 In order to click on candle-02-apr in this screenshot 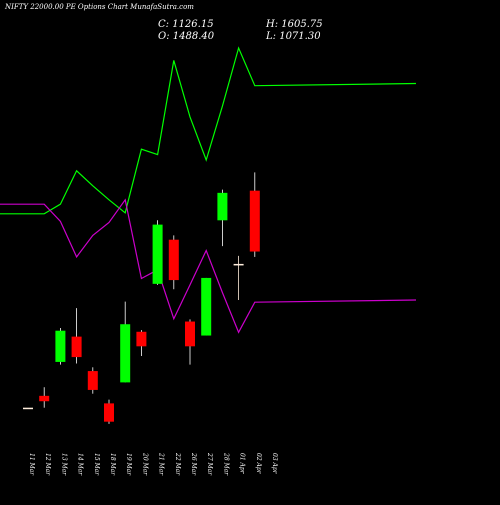, I will do `click(254, 214)`.